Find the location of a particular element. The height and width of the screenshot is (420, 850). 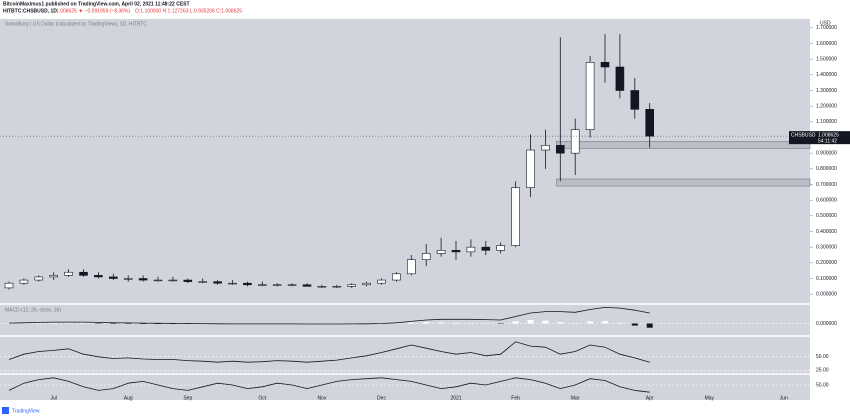

y-tick-label: 1.300000 is located at coordinates (826, 91).